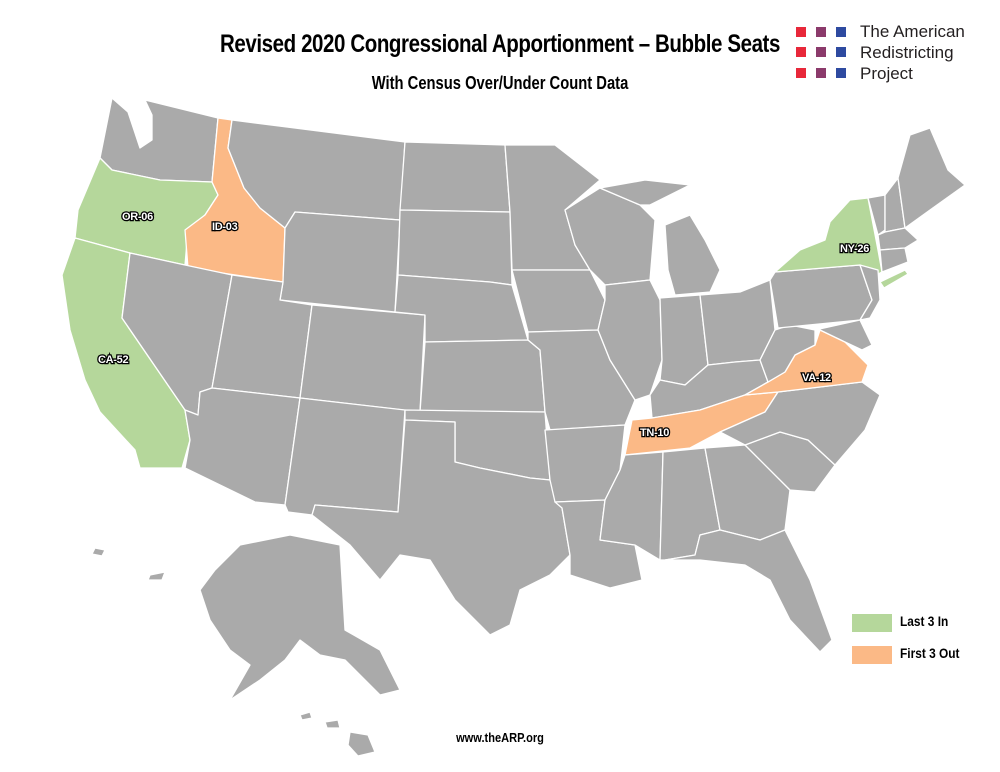 The width and height of the screenshot is (1000, 772). What do you see at coordinates (137, 217) in the screenshot?
I see `district-label-or: OR-06` at bounding box center [137, 217].